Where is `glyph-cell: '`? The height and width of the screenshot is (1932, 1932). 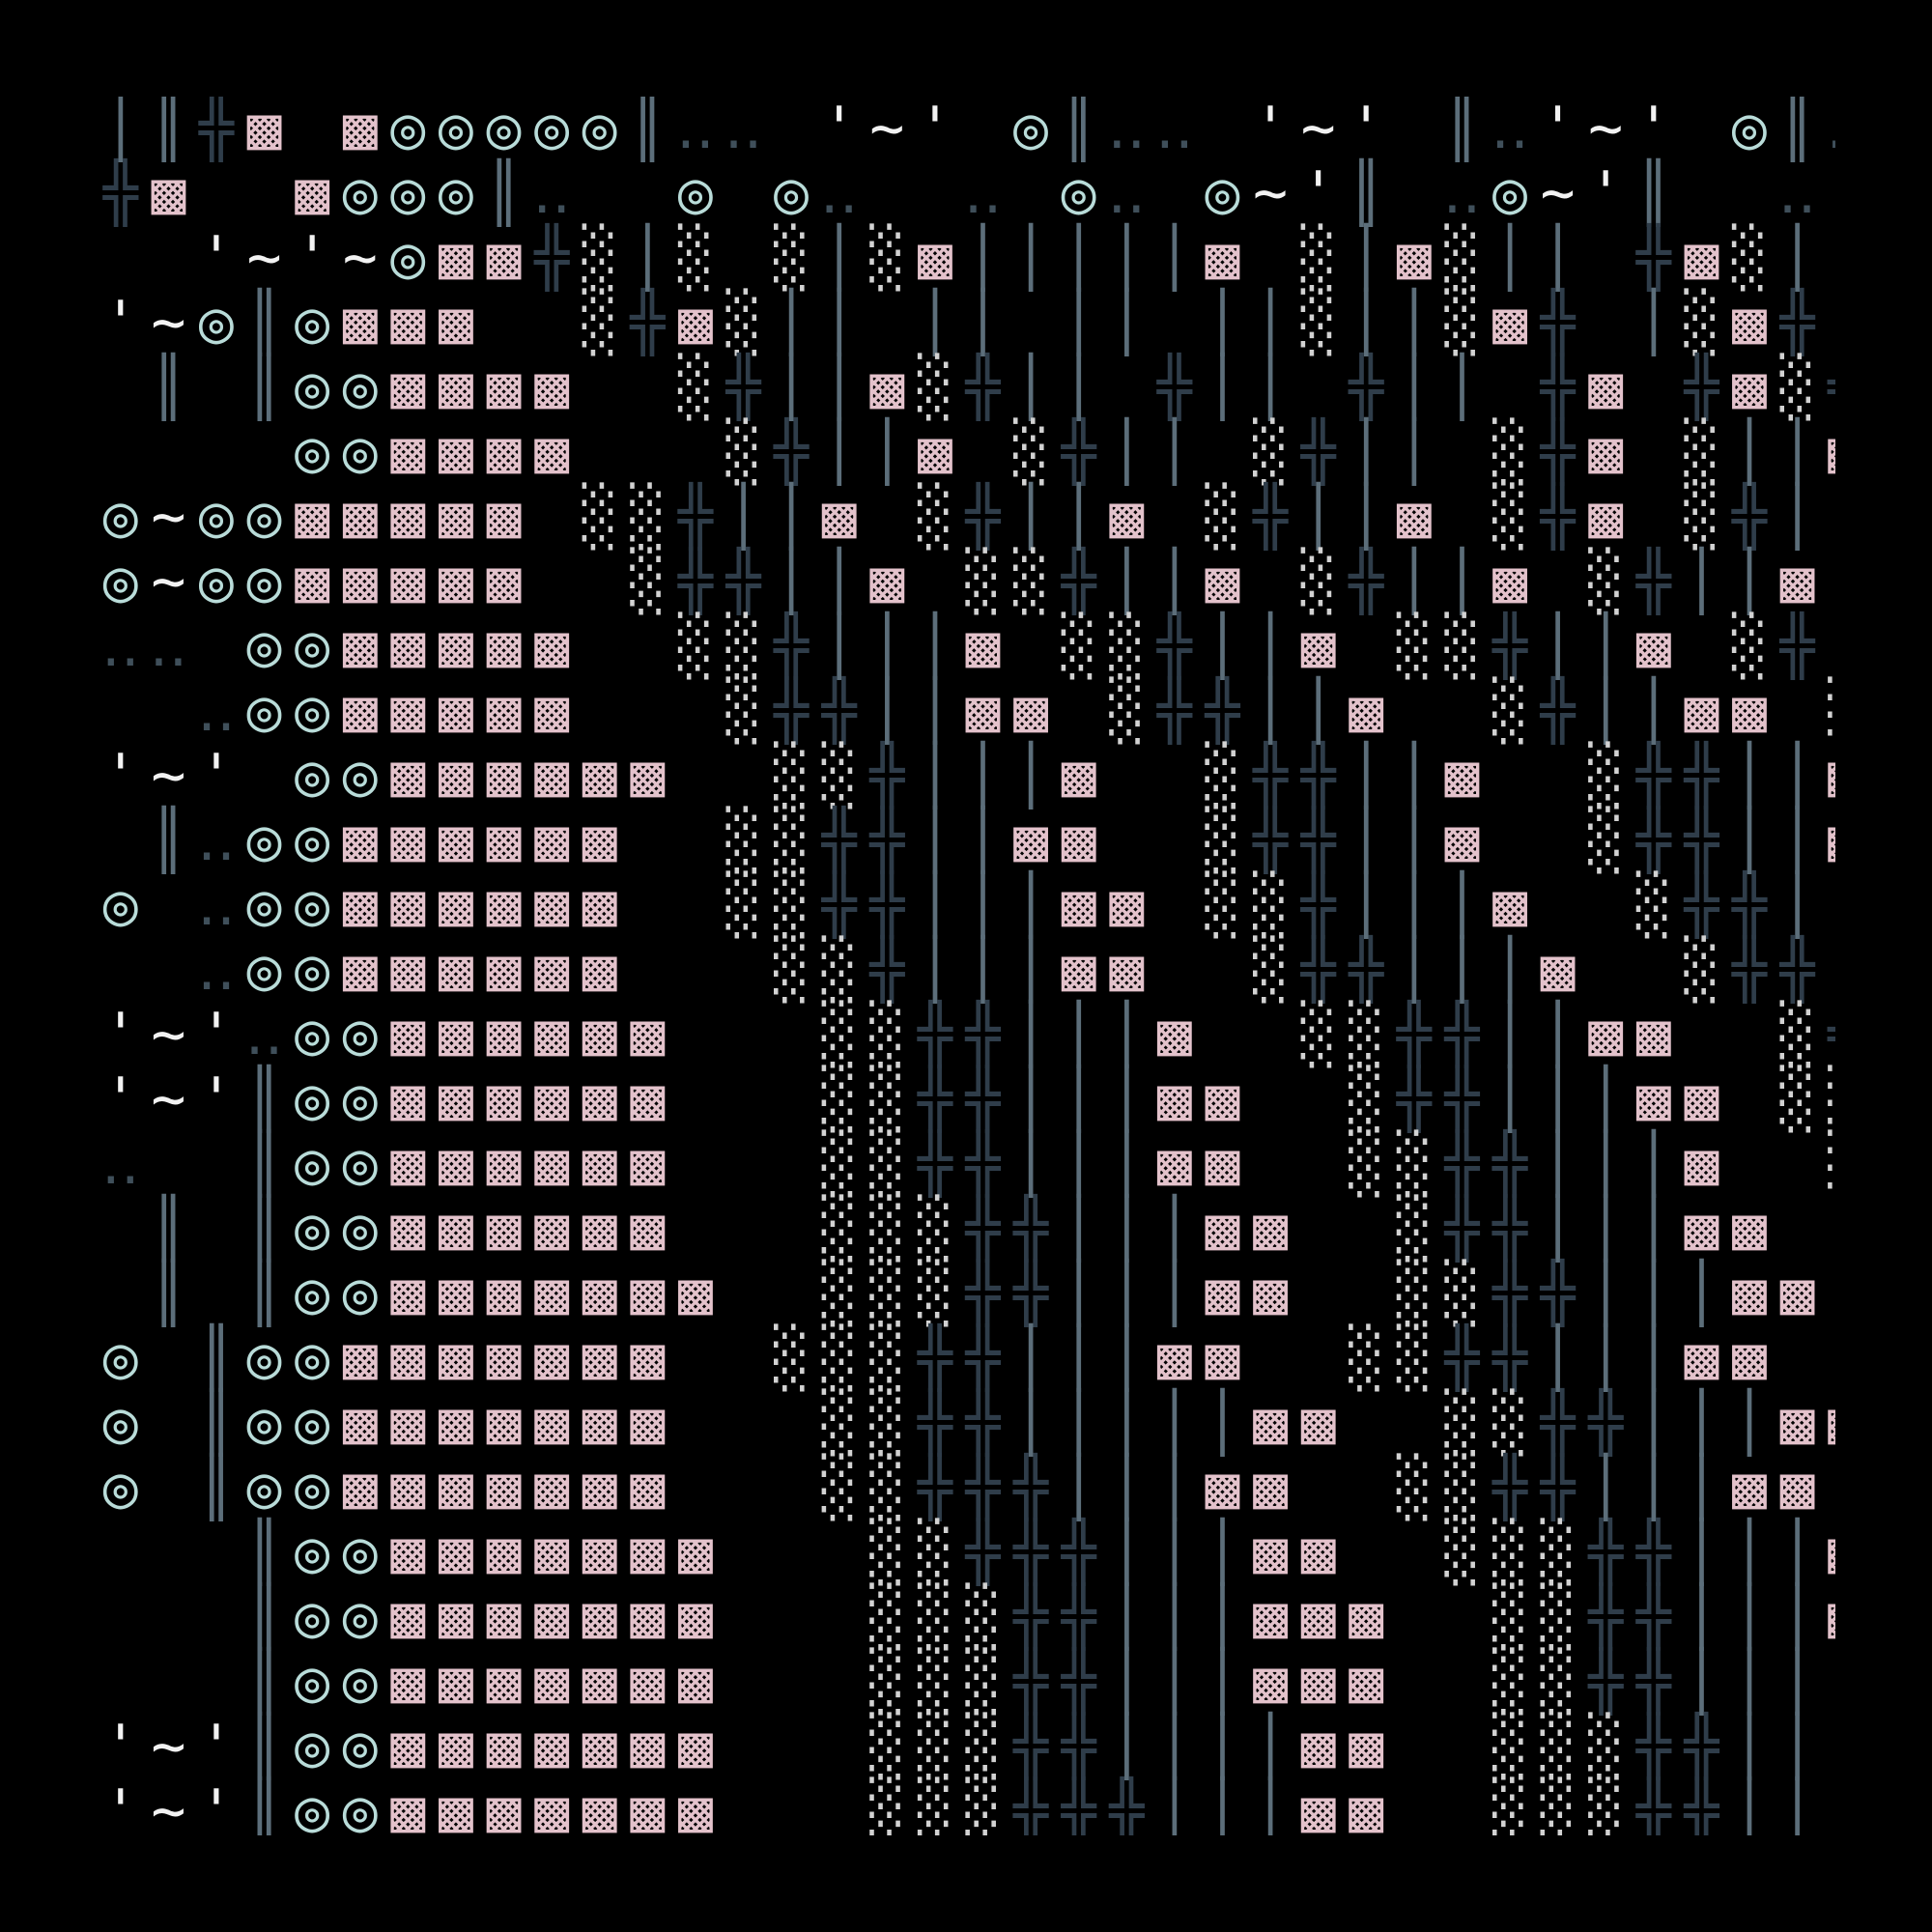
glyph-cell: ' is located at coordinates (216, 1746).